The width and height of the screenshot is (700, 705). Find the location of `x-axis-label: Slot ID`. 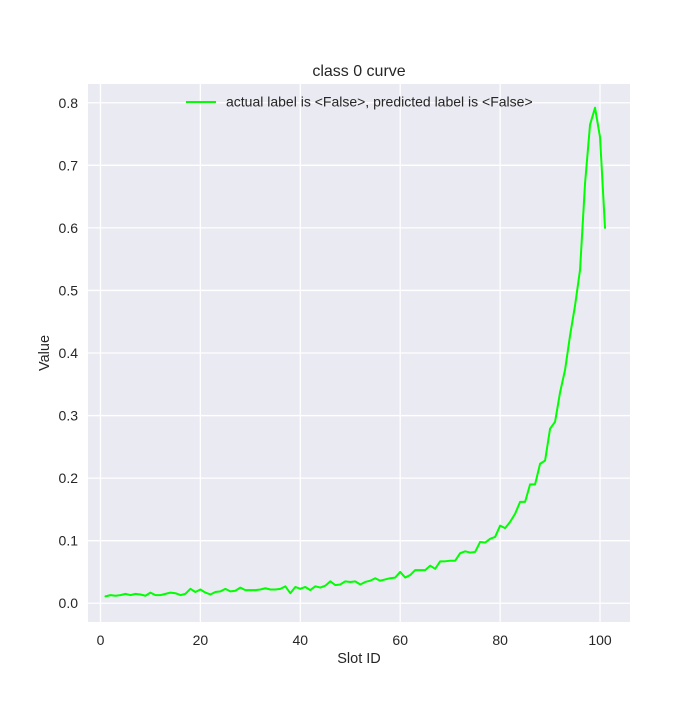

x-axis-label: Slot ID is located at coordinates (359, 659).